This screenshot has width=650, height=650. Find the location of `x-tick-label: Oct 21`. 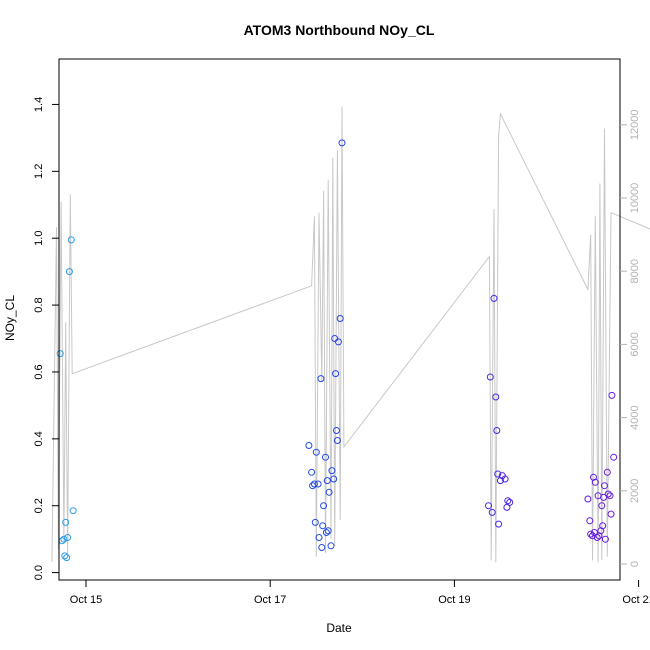

x-tick-label: Oct 21 is located at coordinates (636, 600).